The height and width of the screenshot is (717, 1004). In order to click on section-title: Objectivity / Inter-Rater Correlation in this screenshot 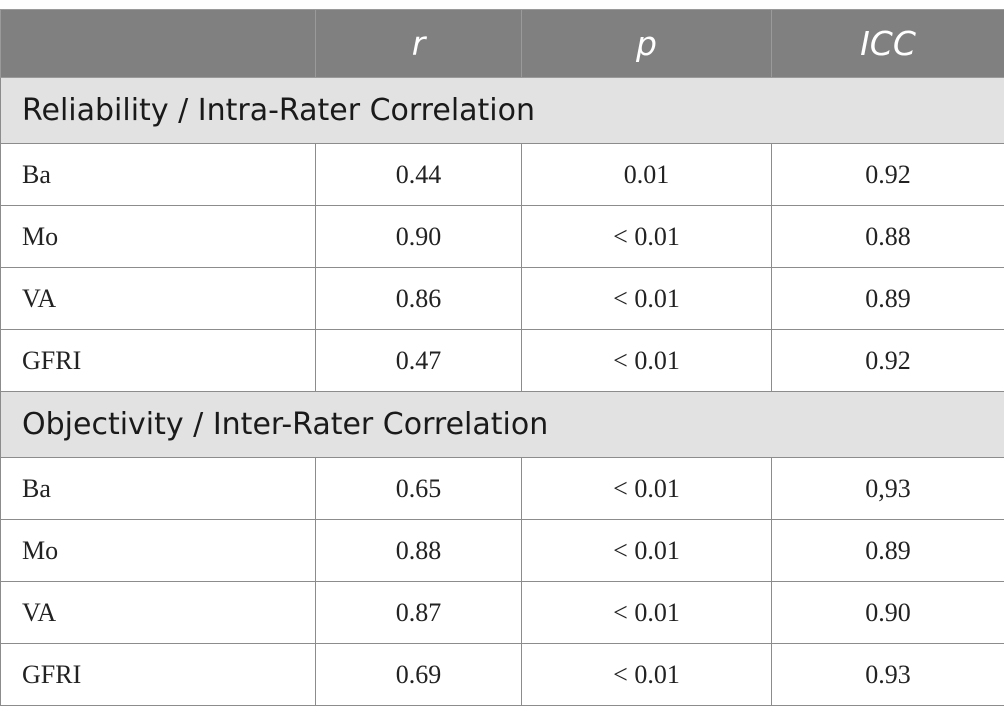, I will do `click(502, 424)`.